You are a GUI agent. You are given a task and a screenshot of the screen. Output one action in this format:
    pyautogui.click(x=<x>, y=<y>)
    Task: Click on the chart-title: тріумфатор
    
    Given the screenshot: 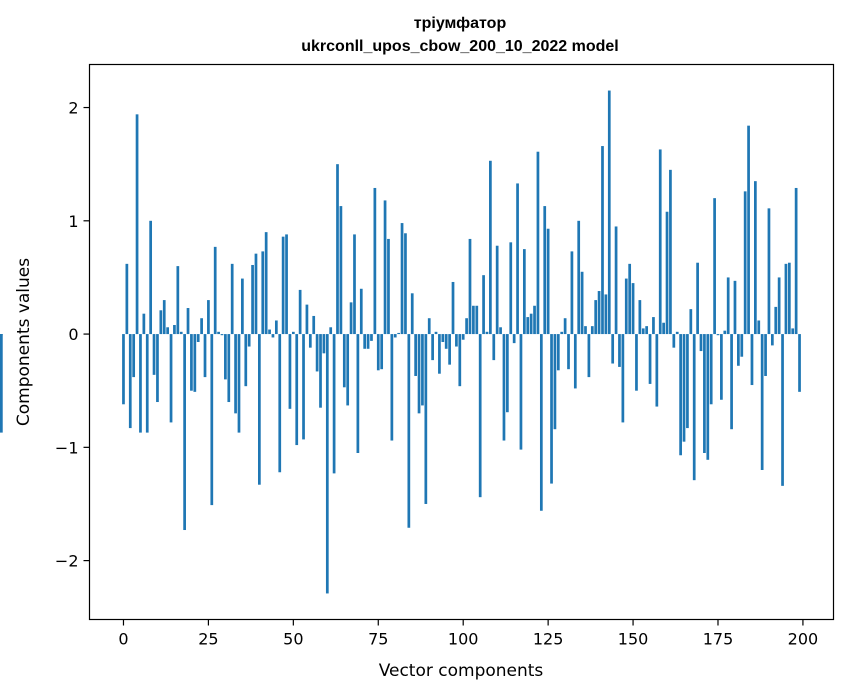 What is the action you would take?
    pyautogui.click(x=460, y=23)
    